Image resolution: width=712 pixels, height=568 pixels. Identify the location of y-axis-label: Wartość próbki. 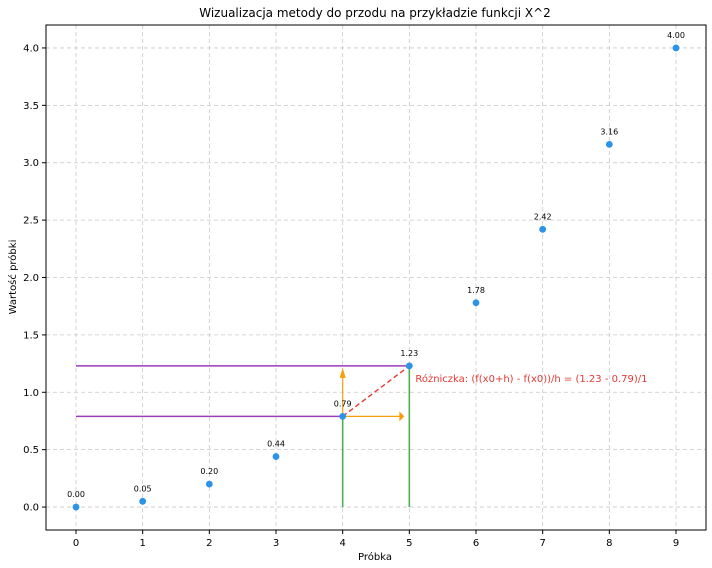
(13, 277).